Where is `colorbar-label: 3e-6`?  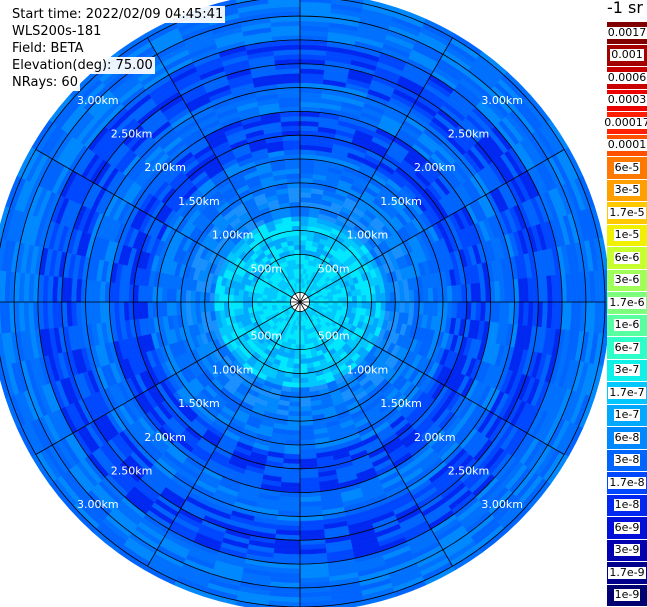 colorbar-label: 3e-6 is located at coordinates (627, 280).